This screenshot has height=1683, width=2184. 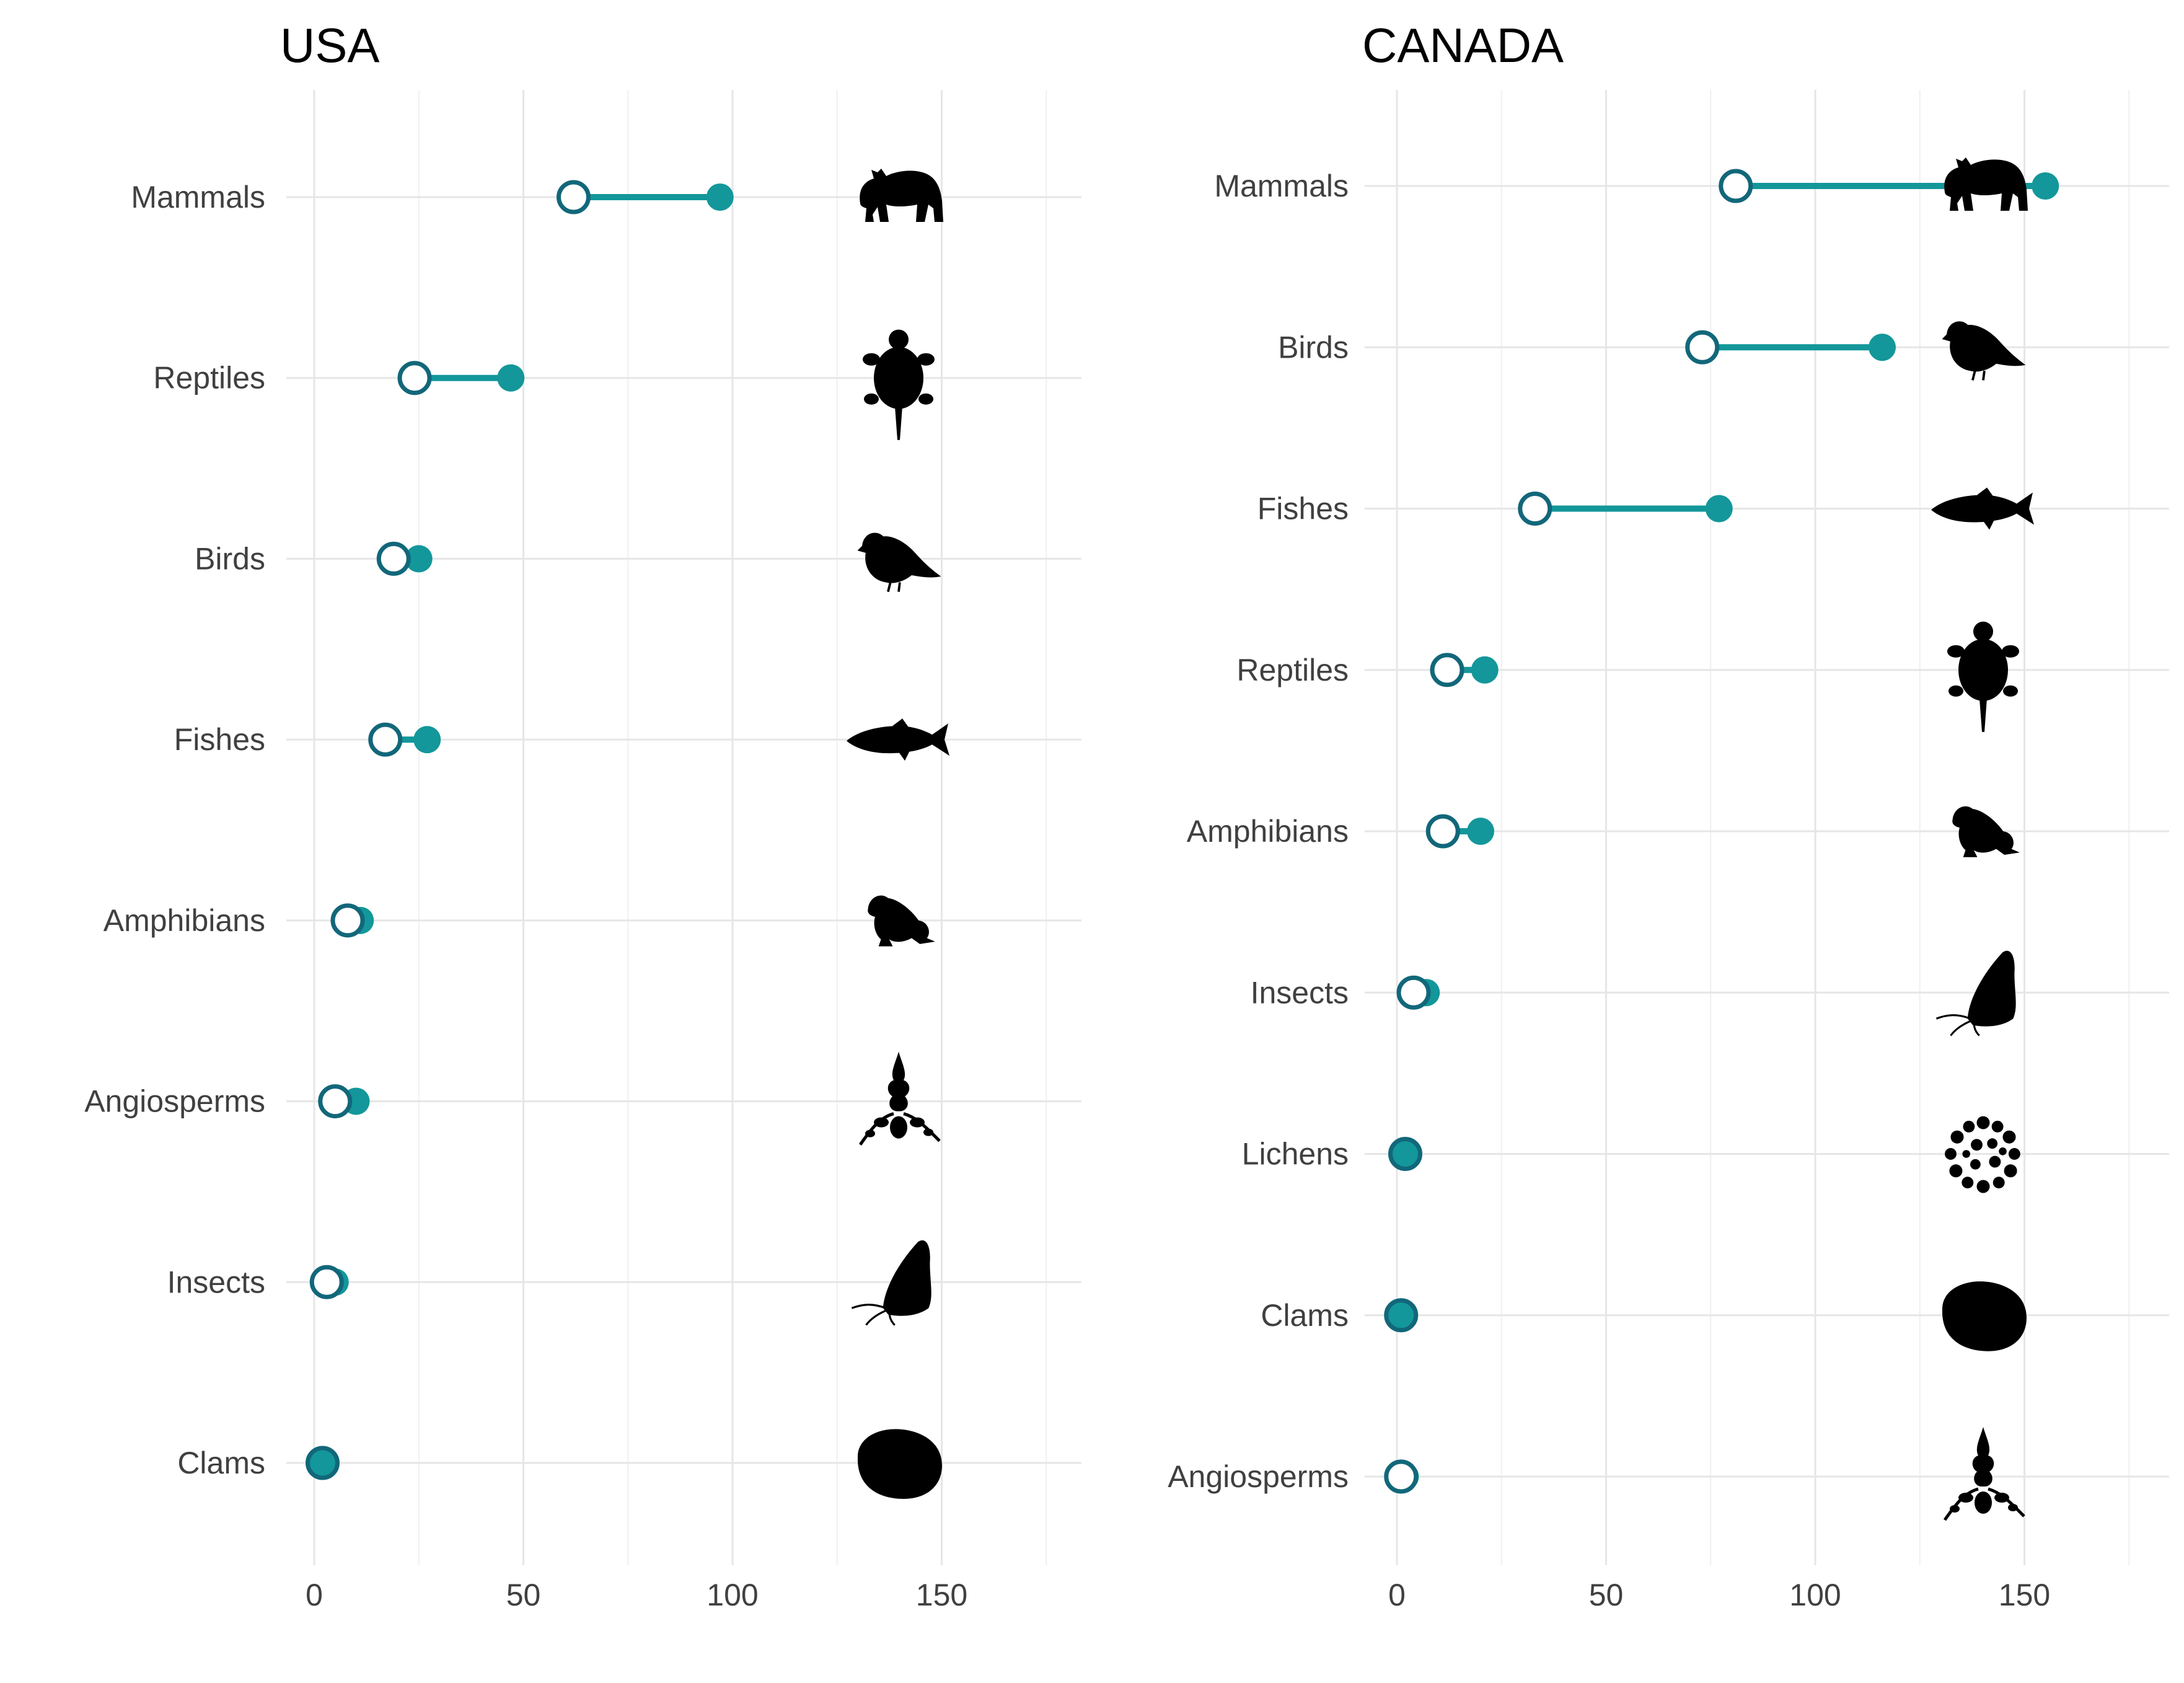 What do you see at coordinates (1705, 1154) in the screenshot?
I see `row-lichens: Lichens` at bounding box center [1705, 1154].